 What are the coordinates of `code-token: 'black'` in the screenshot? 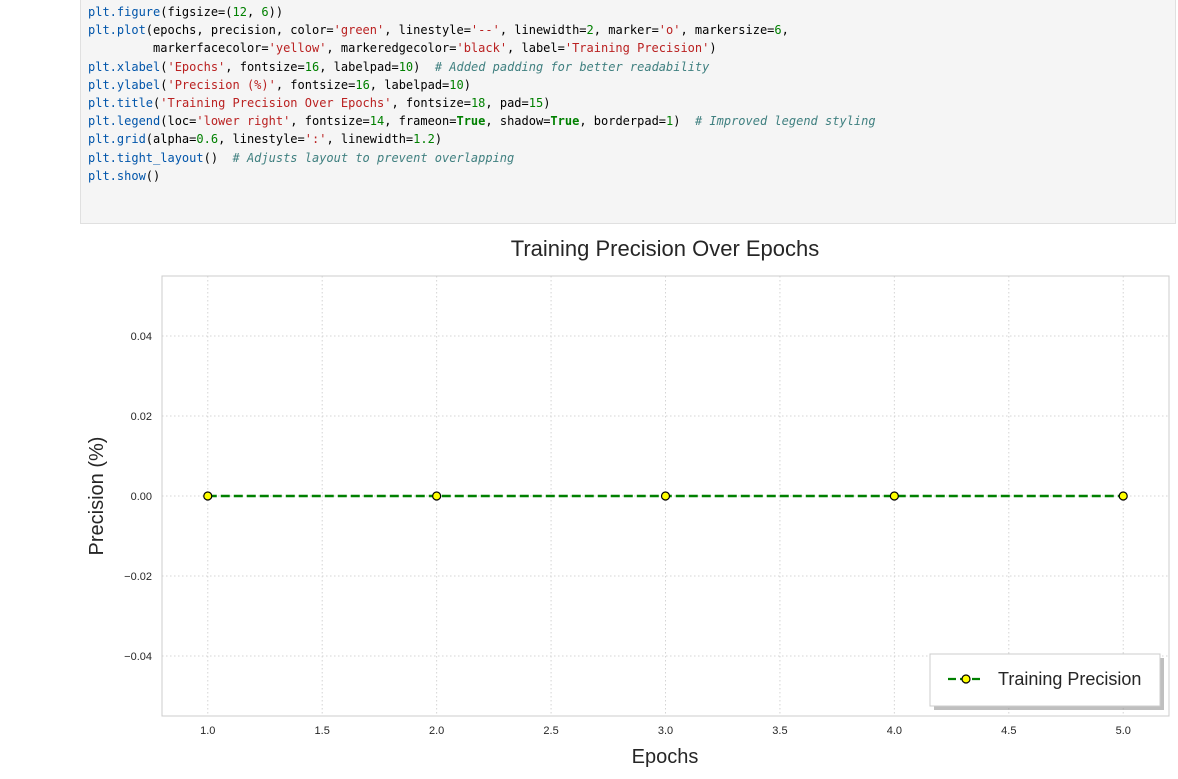 It's located at (482, 48).